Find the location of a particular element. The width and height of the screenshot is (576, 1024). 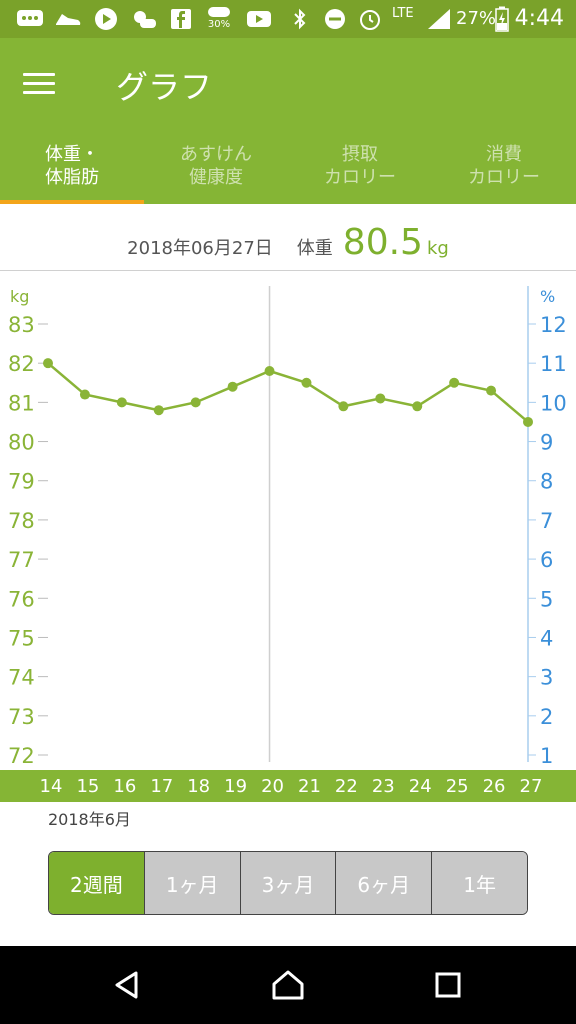

left-tick-label: 83 is located at coordinates (21, 325).